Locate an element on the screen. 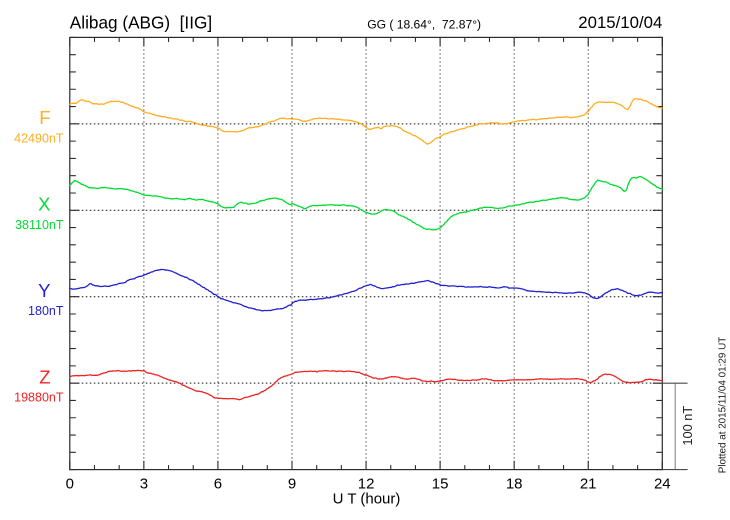  svg-text: 38110nT is located at coordinates (39, 225).